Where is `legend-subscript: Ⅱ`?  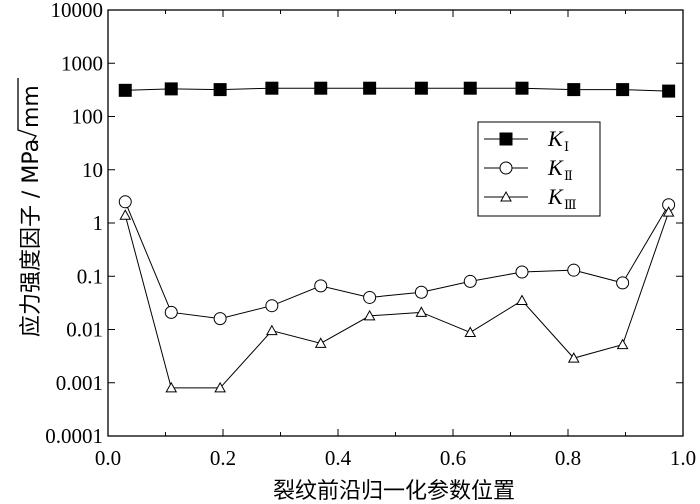
legend-subscript: Ⅱ is located at coordinates (568, 175).